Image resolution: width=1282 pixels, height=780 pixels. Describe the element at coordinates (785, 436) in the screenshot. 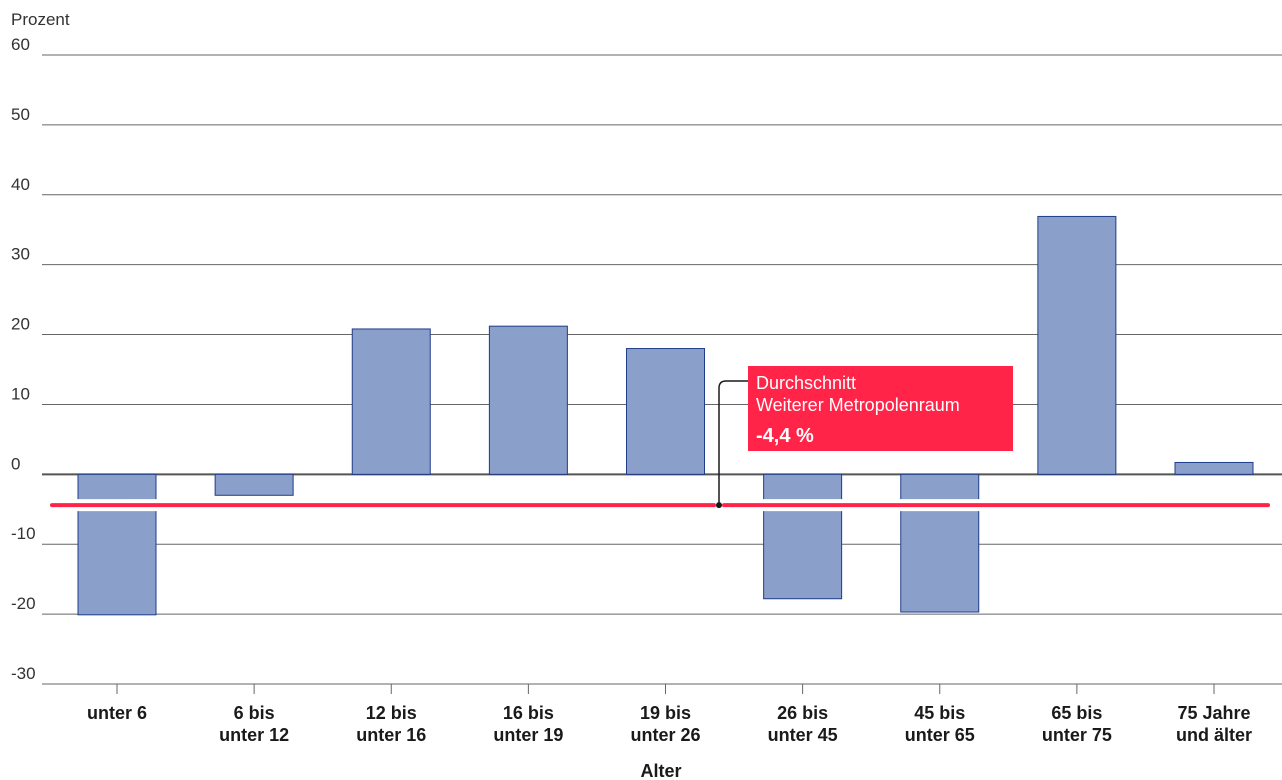

I see `average-value: -4,4 %` at that location.